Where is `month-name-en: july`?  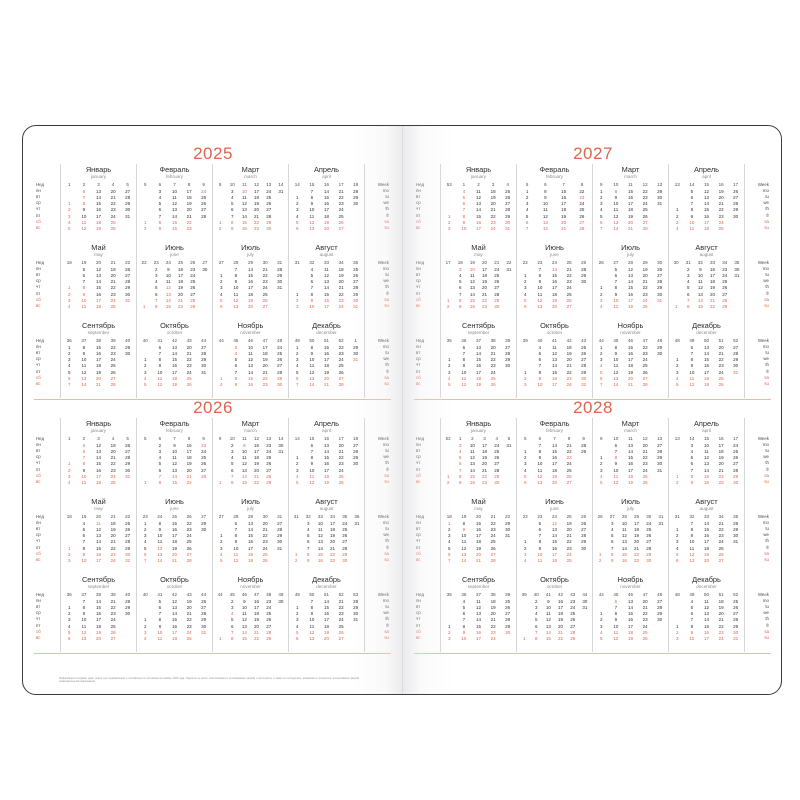
month-name-en: july is located at coordinates (630, 254).